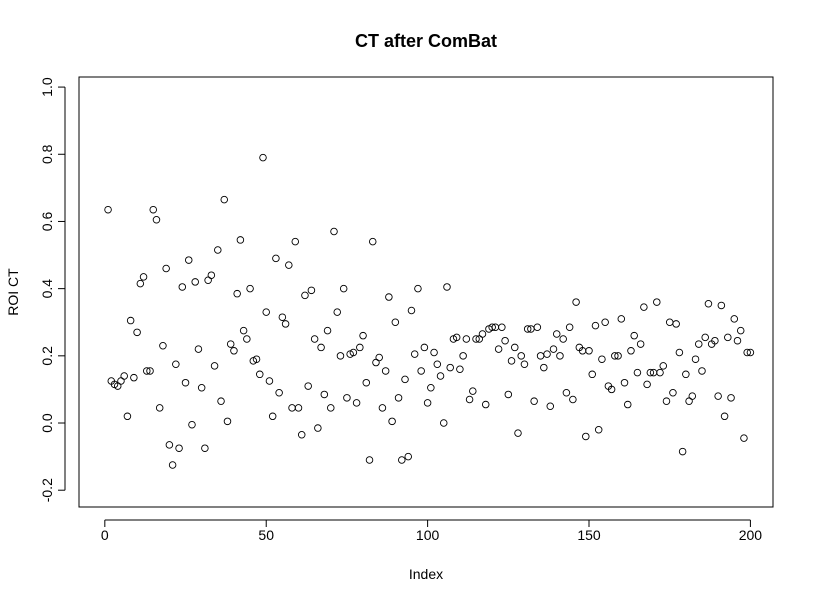 Image resolution: width=815 pixels, height=603 pixels. Describe the element at coordinates (47, 154) in the screenshot. I see `y-tick-label: 0.8` at that location.